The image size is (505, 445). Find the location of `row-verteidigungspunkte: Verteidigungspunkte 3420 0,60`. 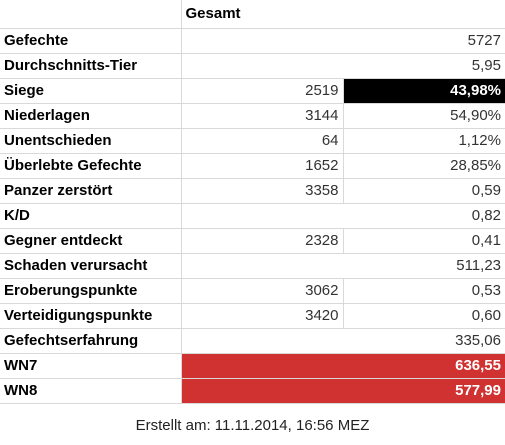

row-verteidigungspunkte: Verteidigungspunkte 3420 0,60 is located at coordinates (252, 316).